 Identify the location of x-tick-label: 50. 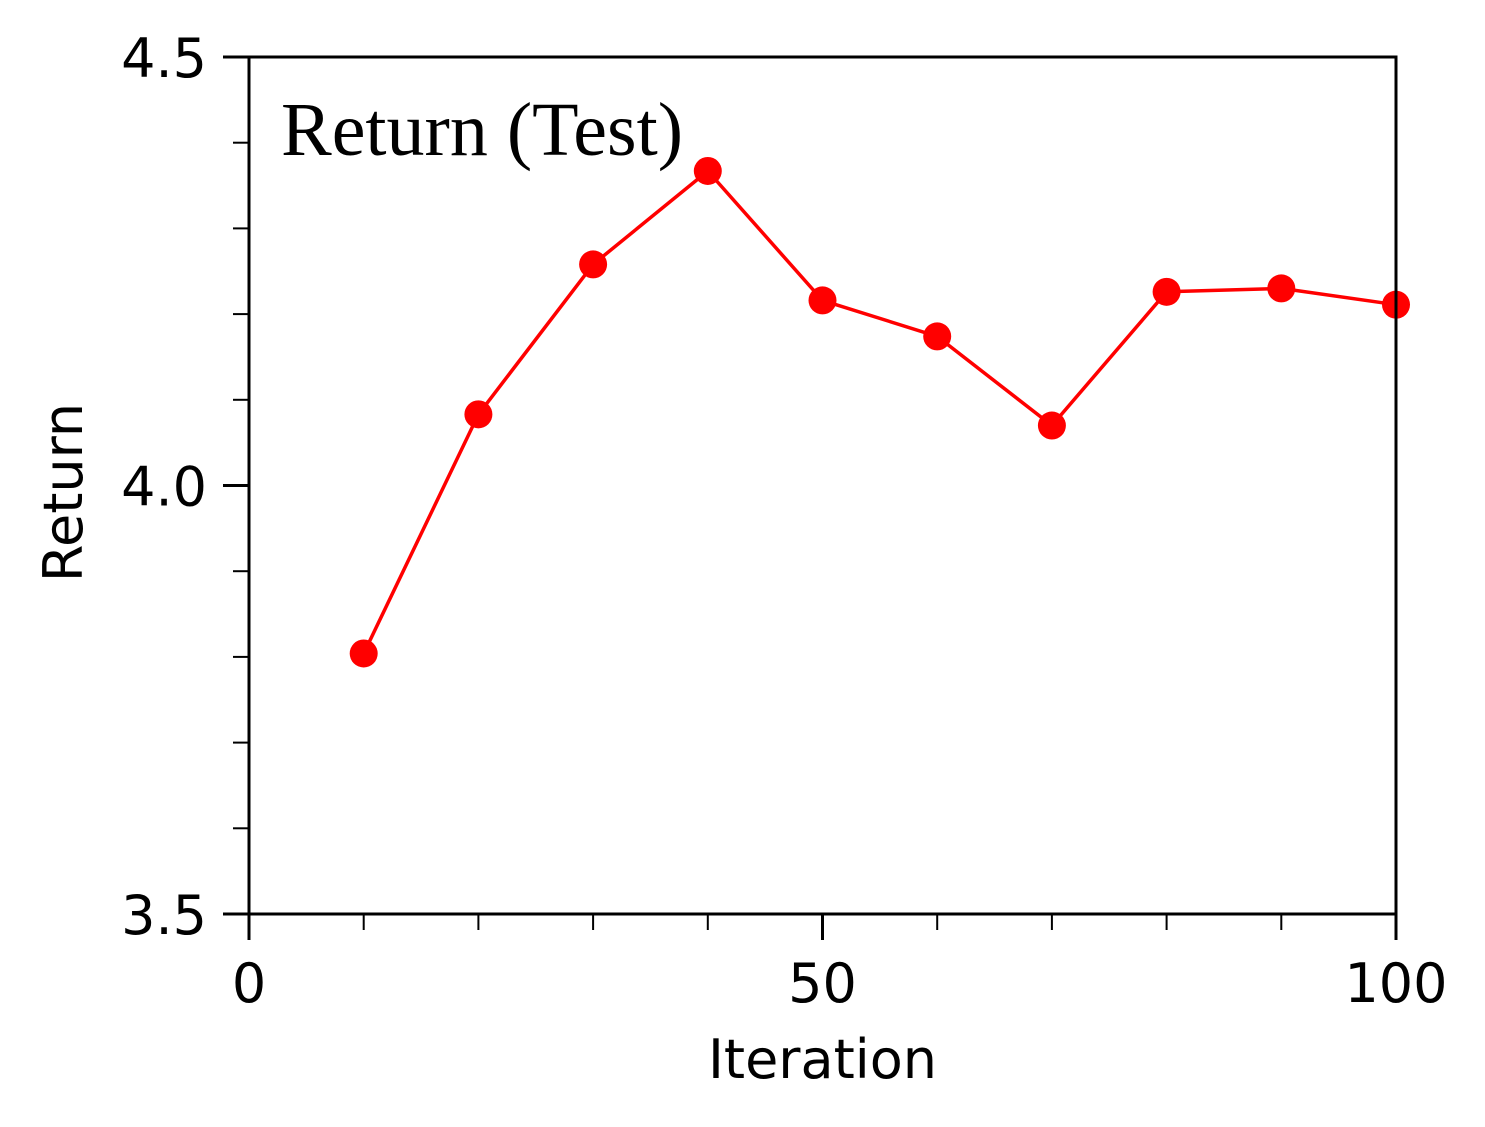
(822, 983).